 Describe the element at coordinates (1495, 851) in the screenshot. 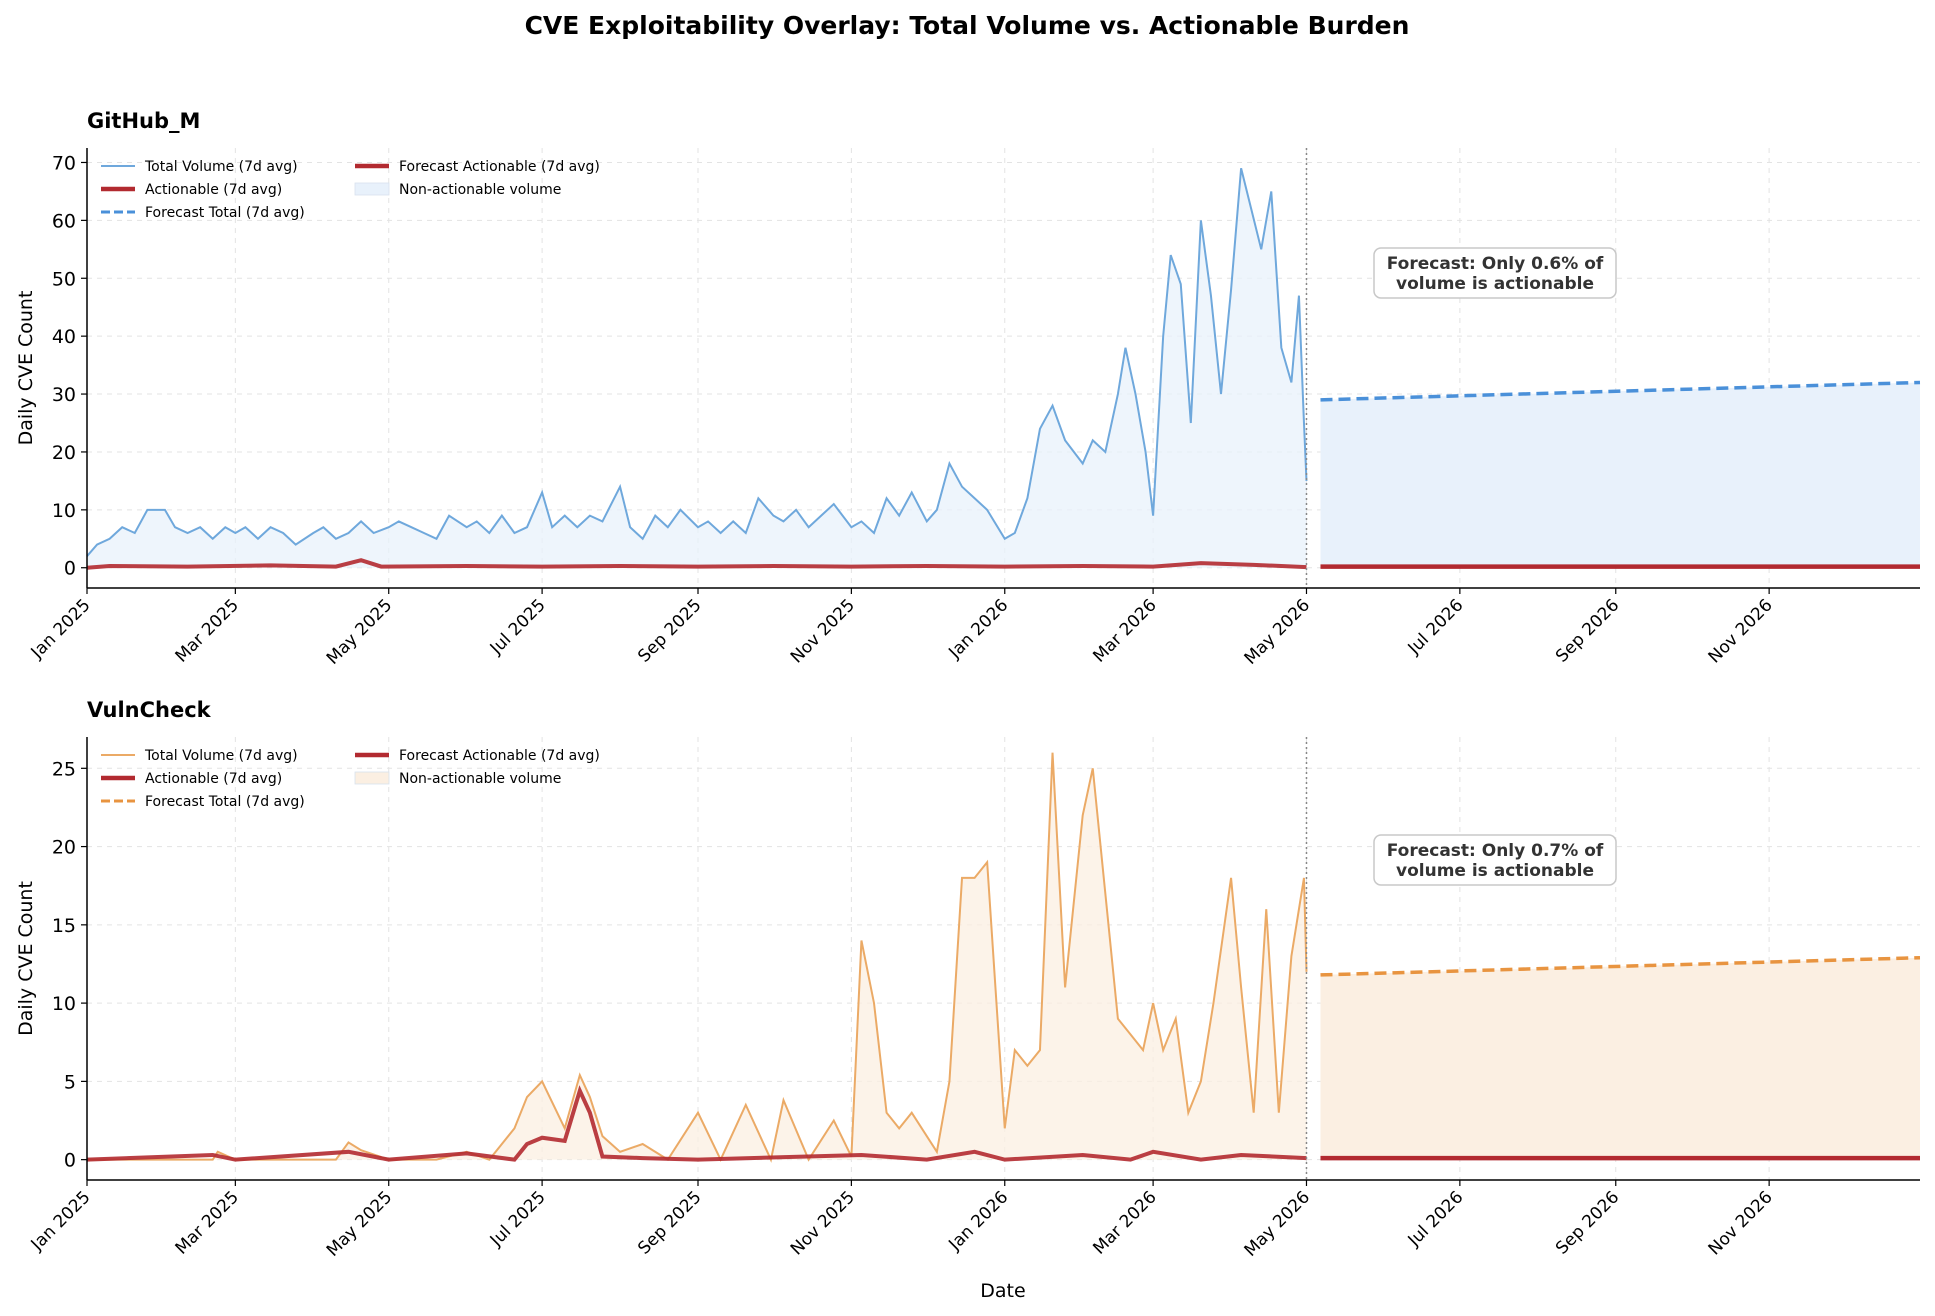

I see `annotation-text: Forecast: Only 0.7% of` at that location.